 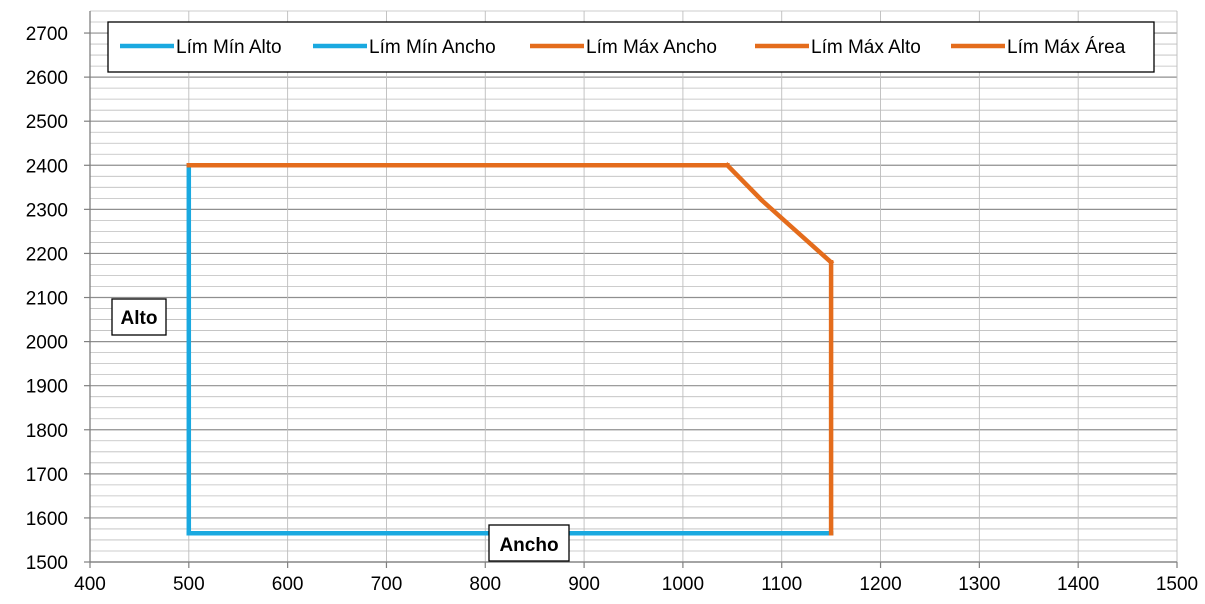 I want to click on x-tick-label: 800, so click(x=485, y=584).